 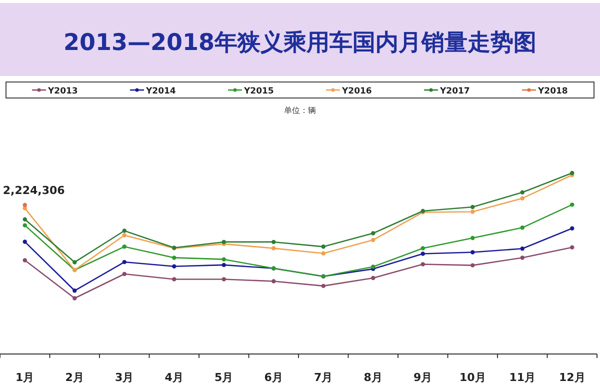 I want to click on legend-label: Y2013, so click(x=62, y=91).